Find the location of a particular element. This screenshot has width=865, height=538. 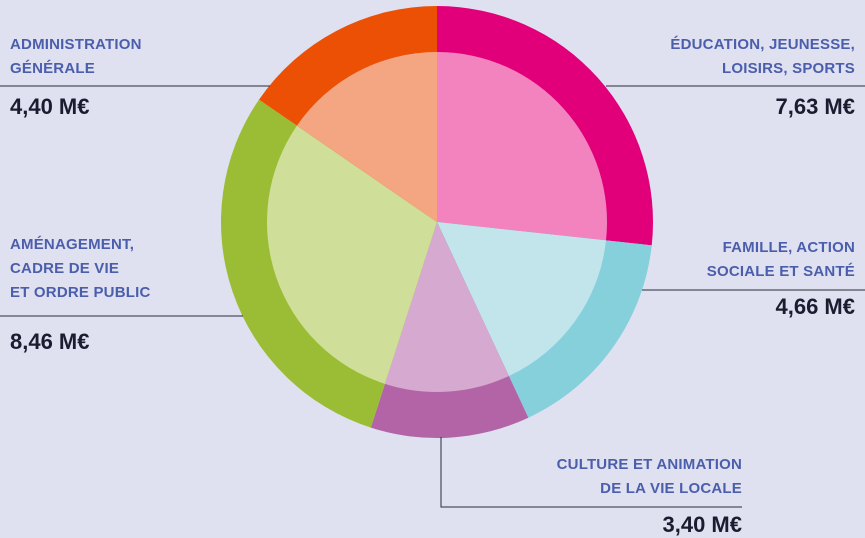

value-label: 4,40 M€ is located at coordinates (50, 106).